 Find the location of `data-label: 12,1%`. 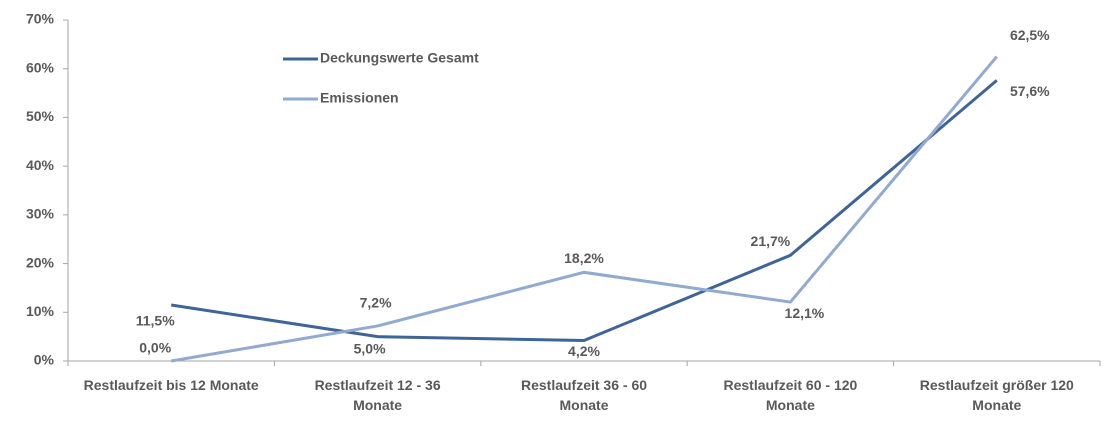

data-label: 12,1% is located at coordinates (805, 313).